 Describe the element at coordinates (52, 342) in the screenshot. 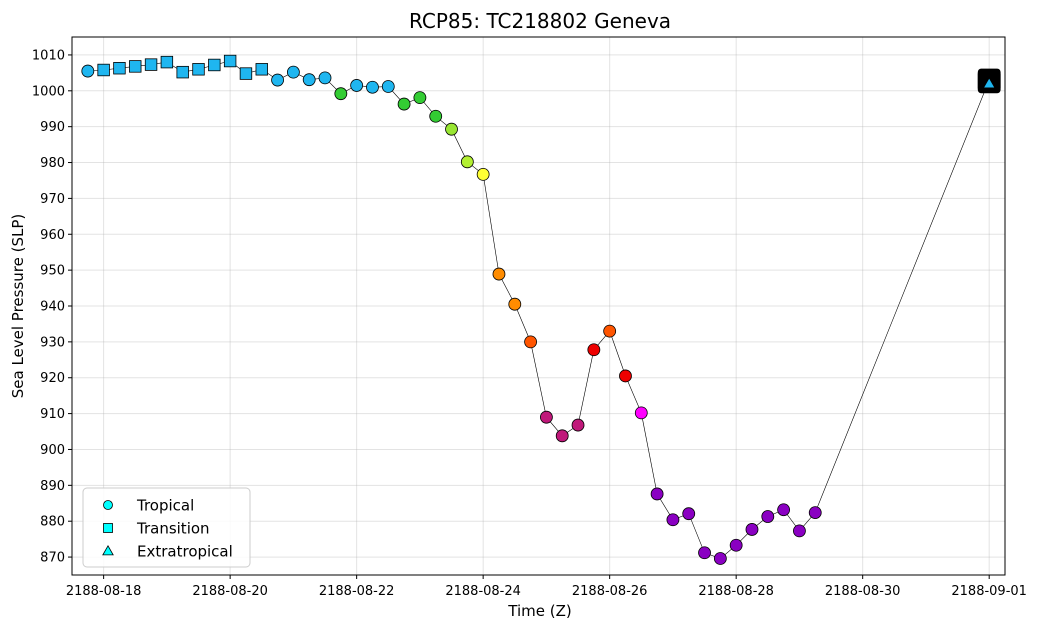

I see `y-tick-label: 930` at that location.